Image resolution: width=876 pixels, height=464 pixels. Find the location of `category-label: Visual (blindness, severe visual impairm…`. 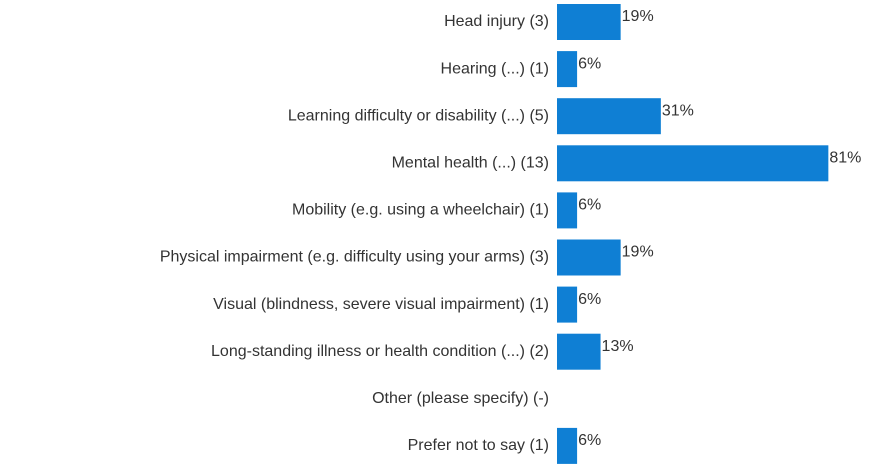

category-label: Visual (blindness, severe visual impairm… is located at coordinates (381, 304).